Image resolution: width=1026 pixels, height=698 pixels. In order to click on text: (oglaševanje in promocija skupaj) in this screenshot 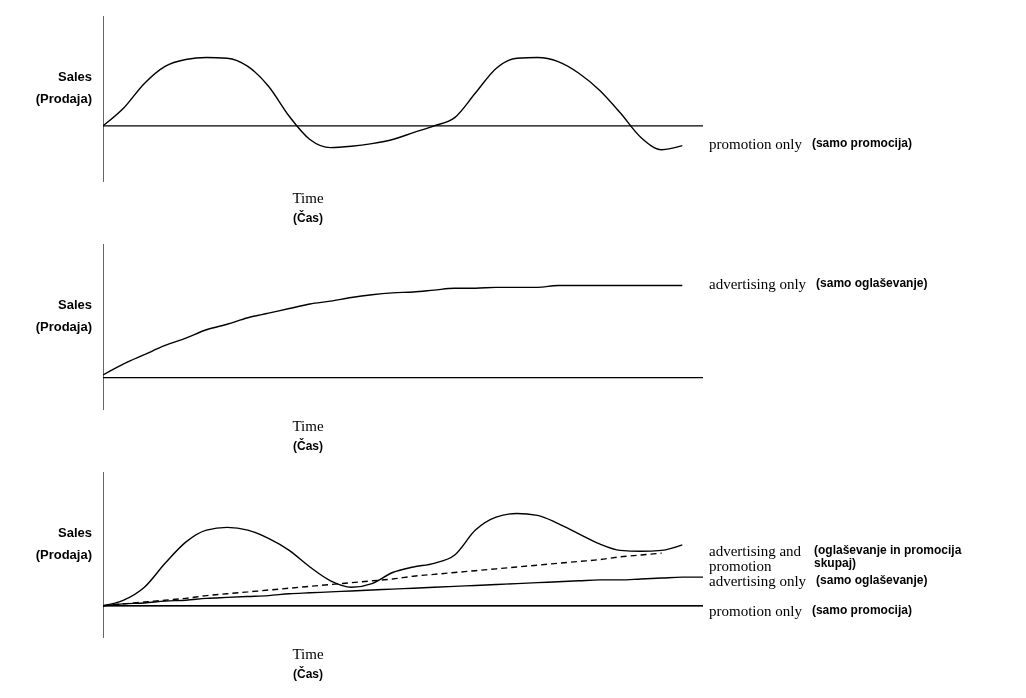, I will do `click(888, 557)`.